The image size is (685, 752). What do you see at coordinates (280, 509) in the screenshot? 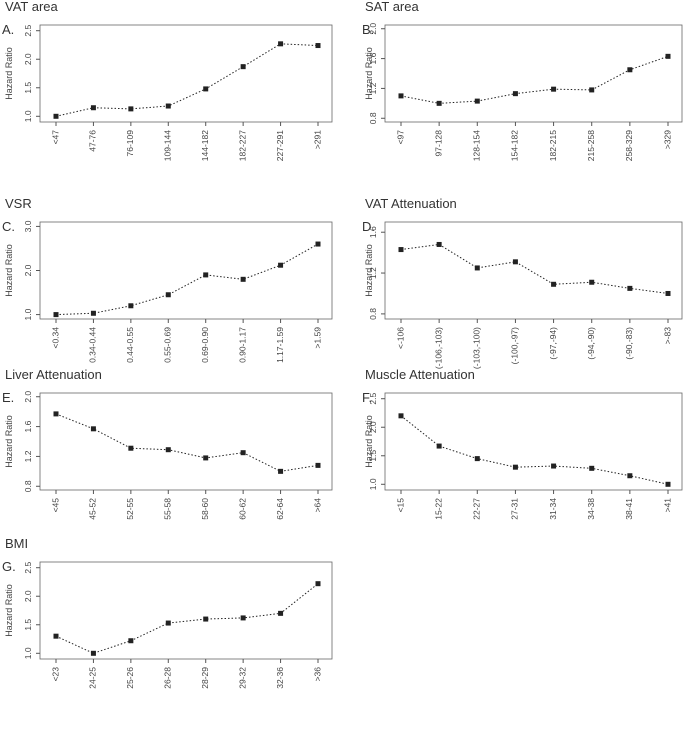
I see `x-tick-label: 62-64` at bounding box center [280, 509].